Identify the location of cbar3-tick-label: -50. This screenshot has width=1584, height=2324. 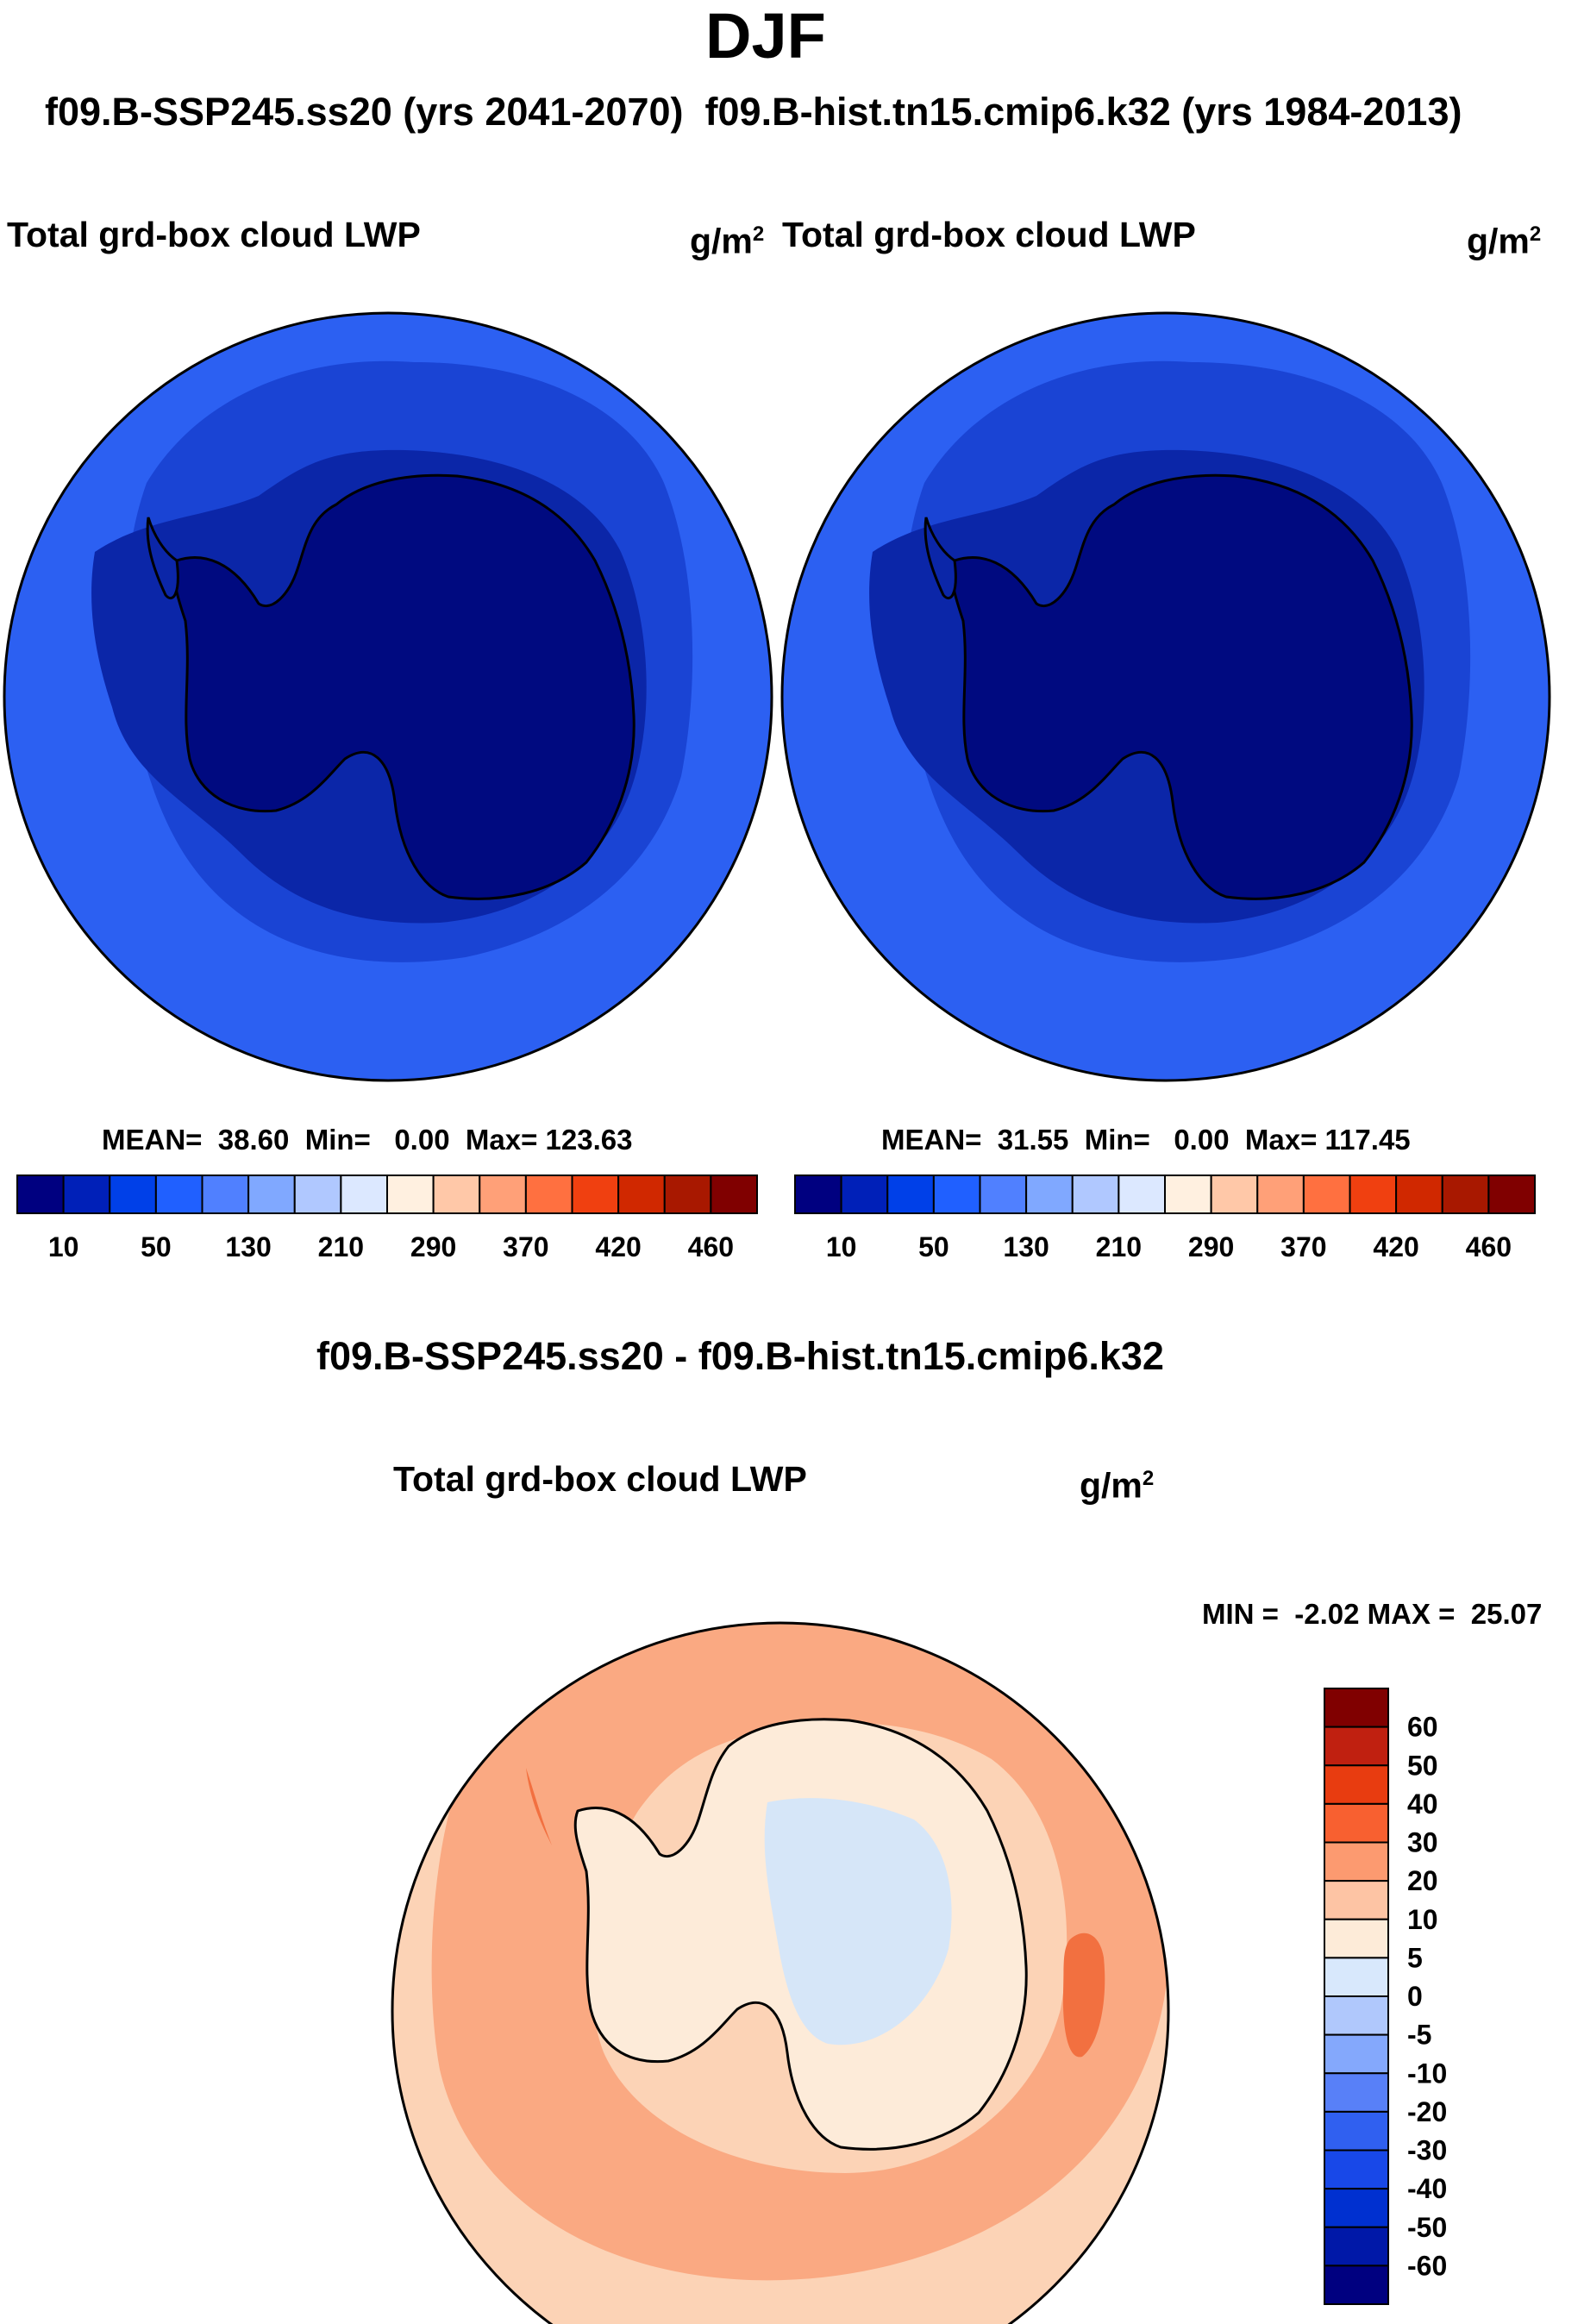
(1427, 2227).